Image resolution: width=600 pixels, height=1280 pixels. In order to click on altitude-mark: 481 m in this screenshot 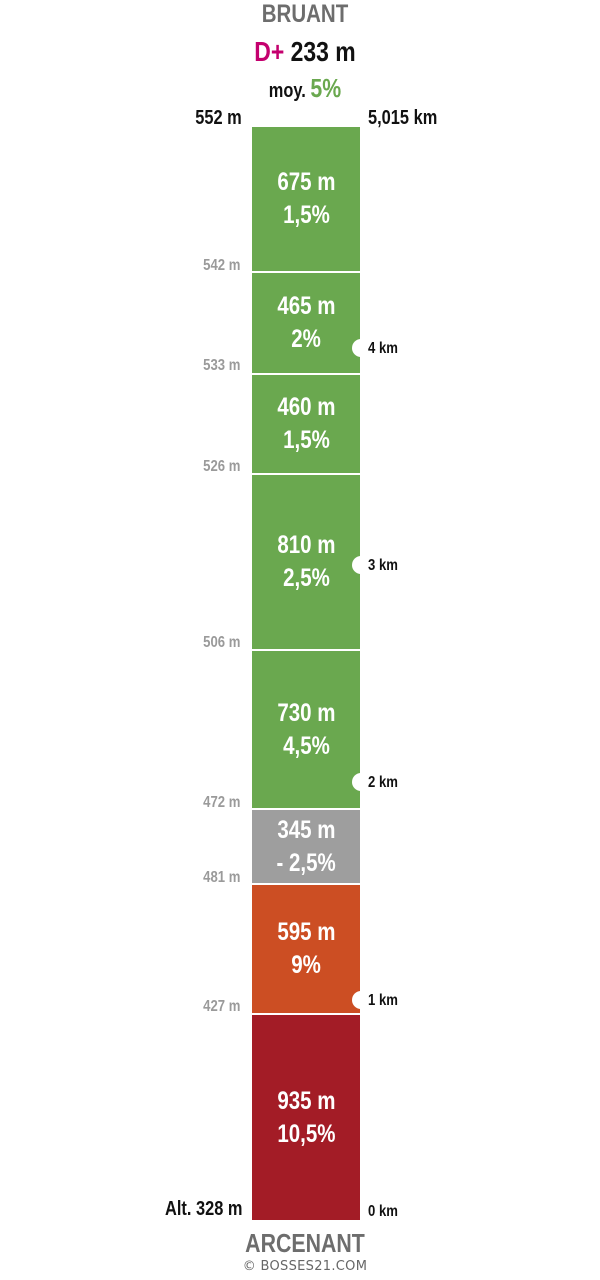, I will do `click(221, 877)`.